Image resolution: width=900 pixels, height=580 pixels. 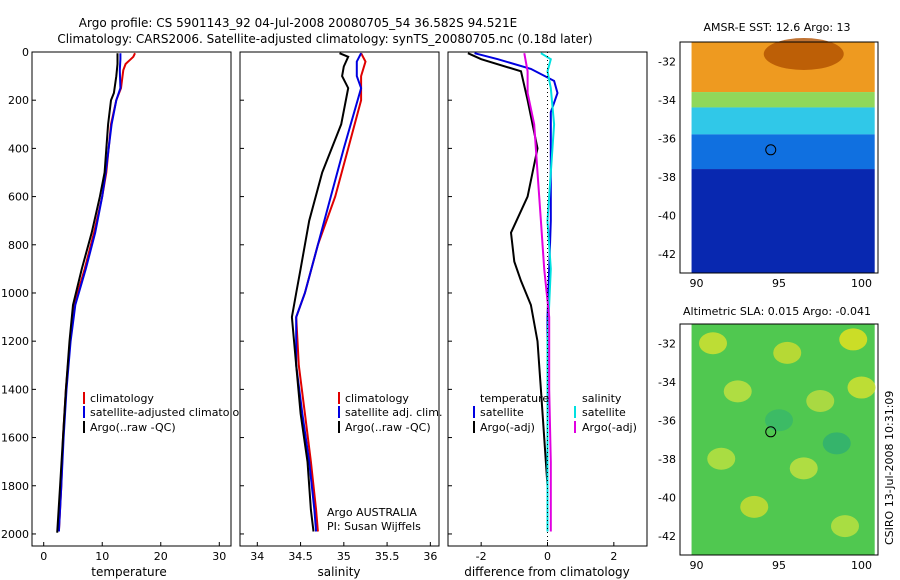 I want to click on salinity-xtick-label: 35.5, so click(x=387, y=556).